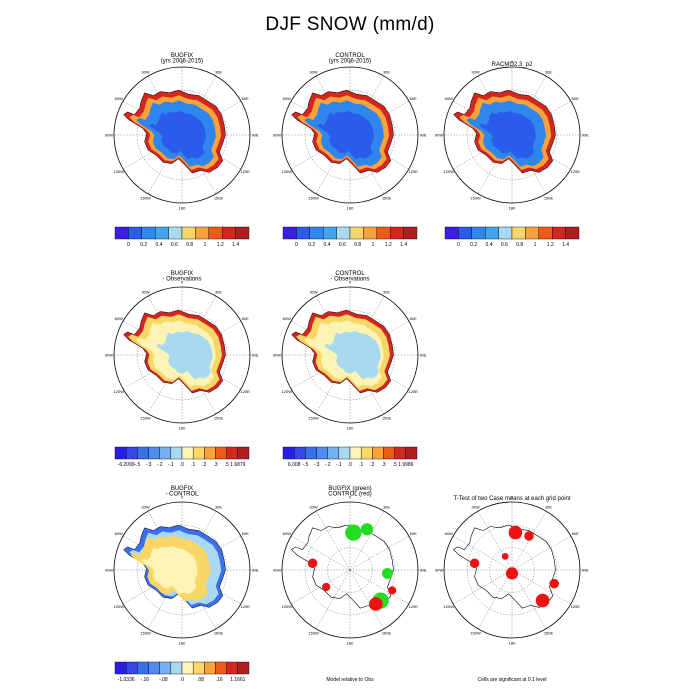  What do you see at coordinates (119, 318) in the screenshot?
I see `degree-label: 60W` at bounding box center [119, 318].